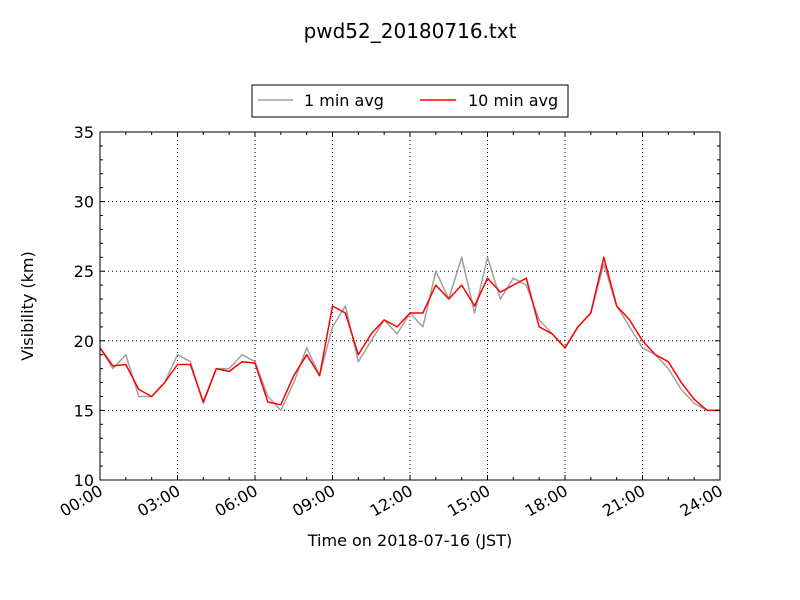 The height and width of the screenshot is (600, 800). Describe the element at coordinates (409, 540) in the screenshot. I see `x-axis-label: Time on 2018-07-16 (JST)` at that location.